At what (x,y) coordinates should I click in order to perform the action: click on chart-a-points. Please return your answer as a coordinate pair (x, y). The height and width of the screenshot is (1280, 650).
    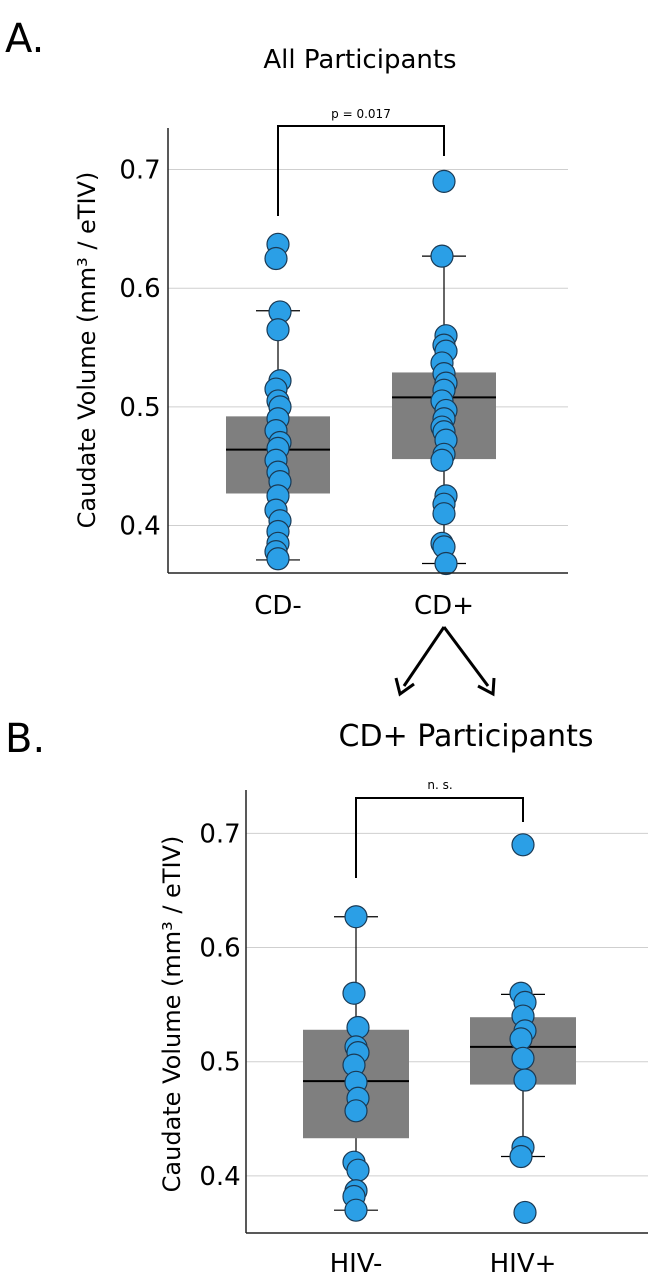
    Looking at the image, I should click on (361, 372).